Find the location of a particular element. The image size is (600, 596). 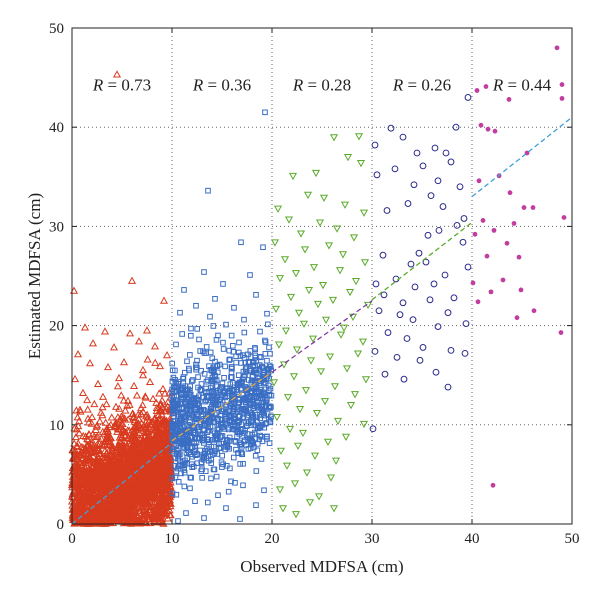

y-tick-label: 20 is located at coordinates (56, 327).